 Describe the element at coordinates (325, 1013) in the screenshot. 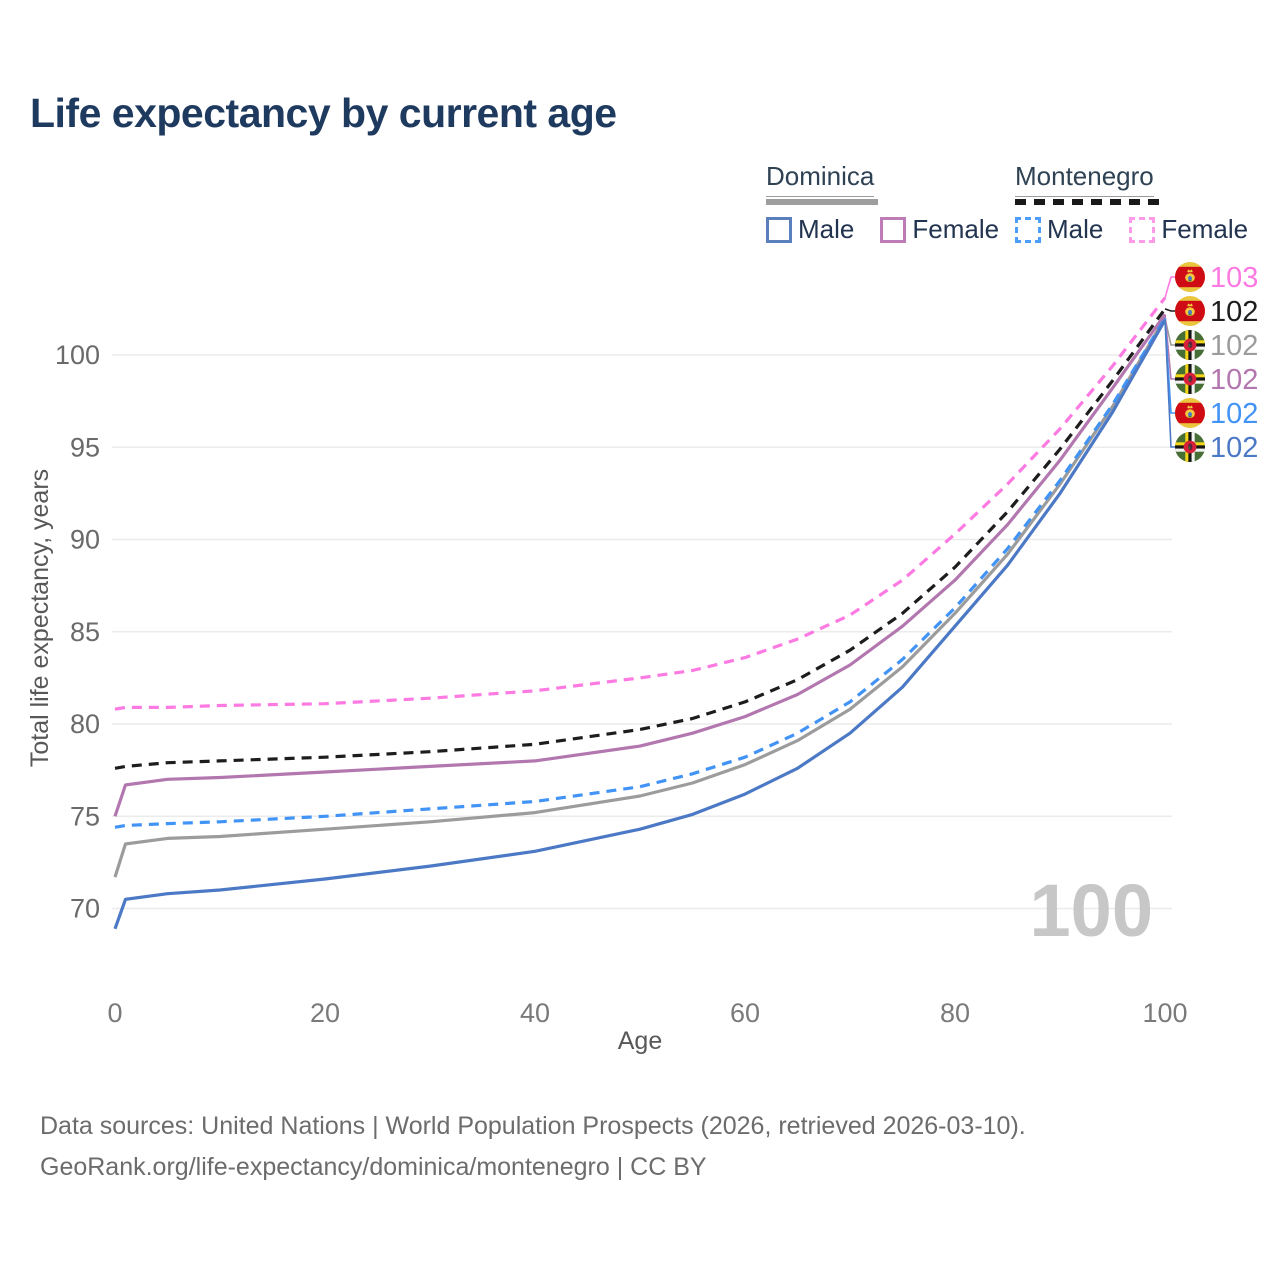

I see `x-tick-label: 20` at that location.